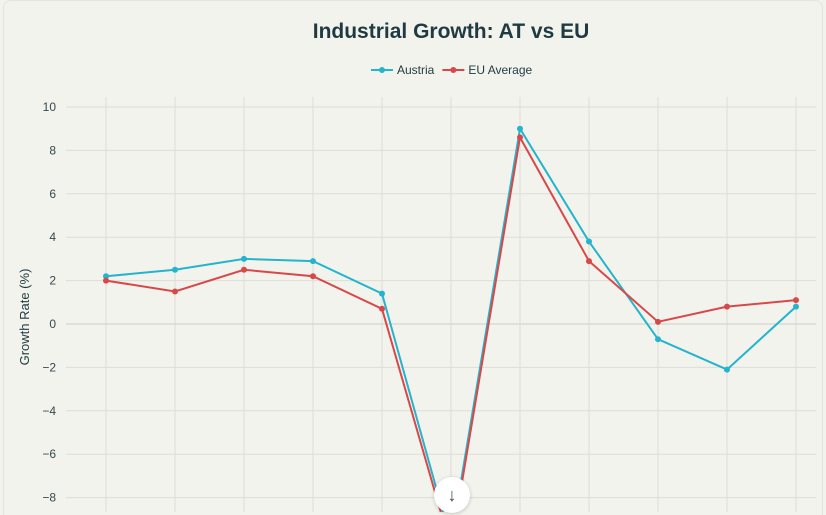  What do you see at coordinates (49, 498) in the screenshot?
I see `y-tick-label: −8` at bounding box center [49, 498].